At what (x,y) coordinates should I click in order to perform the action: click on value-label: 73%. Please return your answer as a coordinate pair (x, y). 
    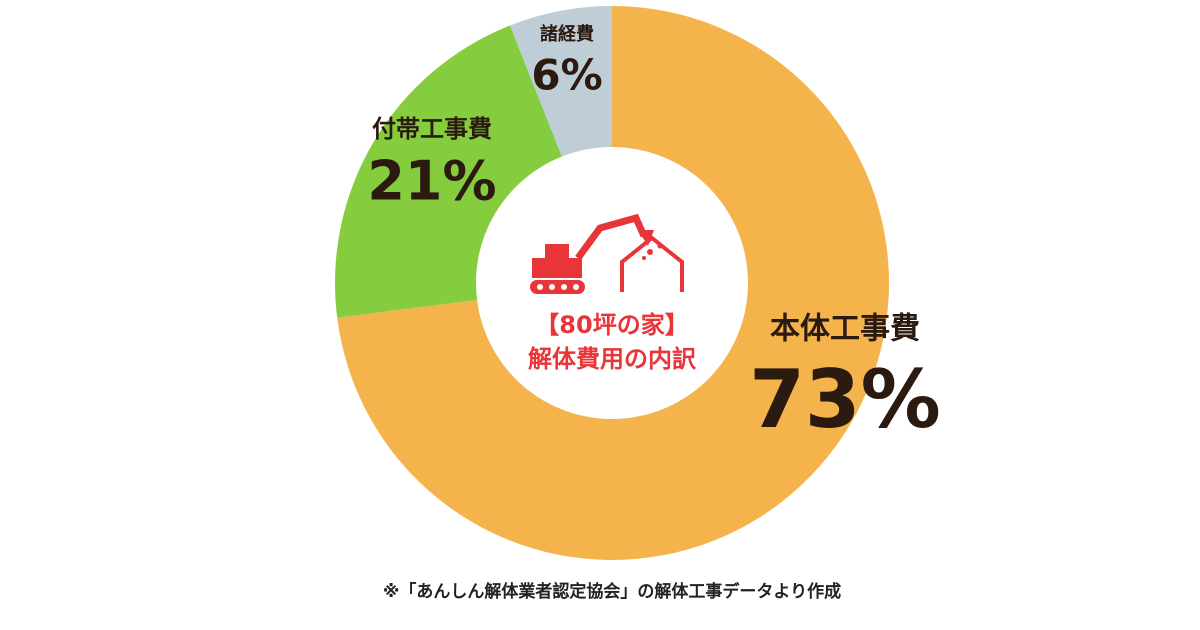
    Looking at the image, I should click on (844, 399).